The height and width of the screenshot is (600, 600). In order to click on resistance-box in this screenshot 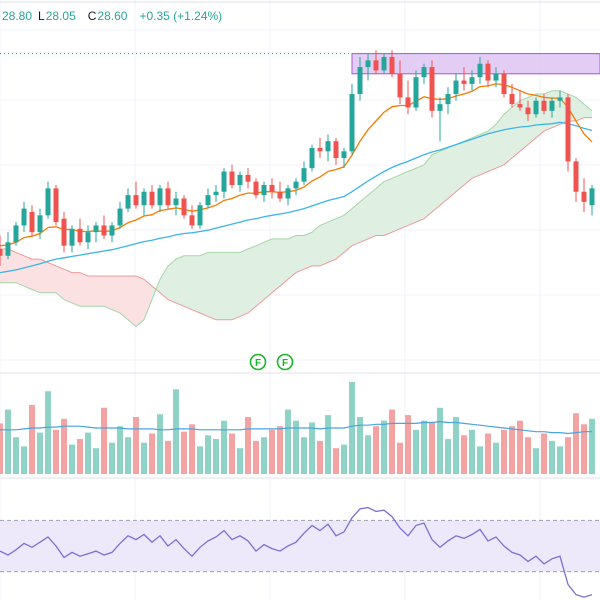, I will do `click(475, 64)`.